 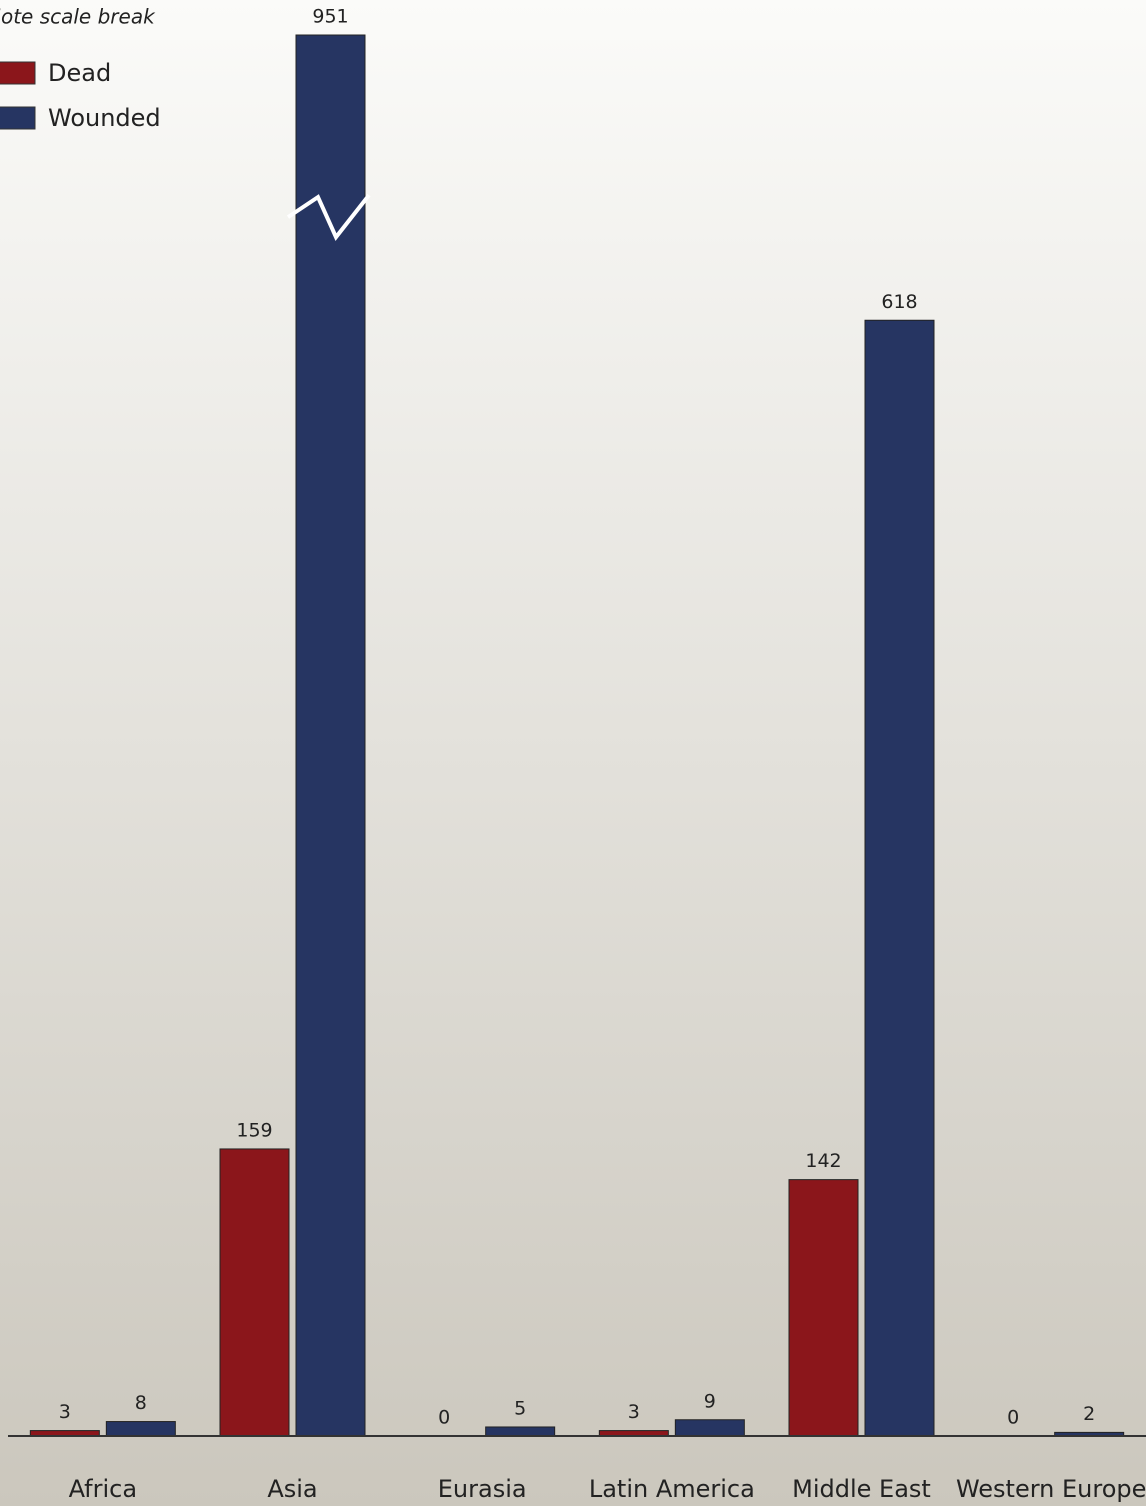 I want to click on value-label: 2, so click(x=1089, y=1414).